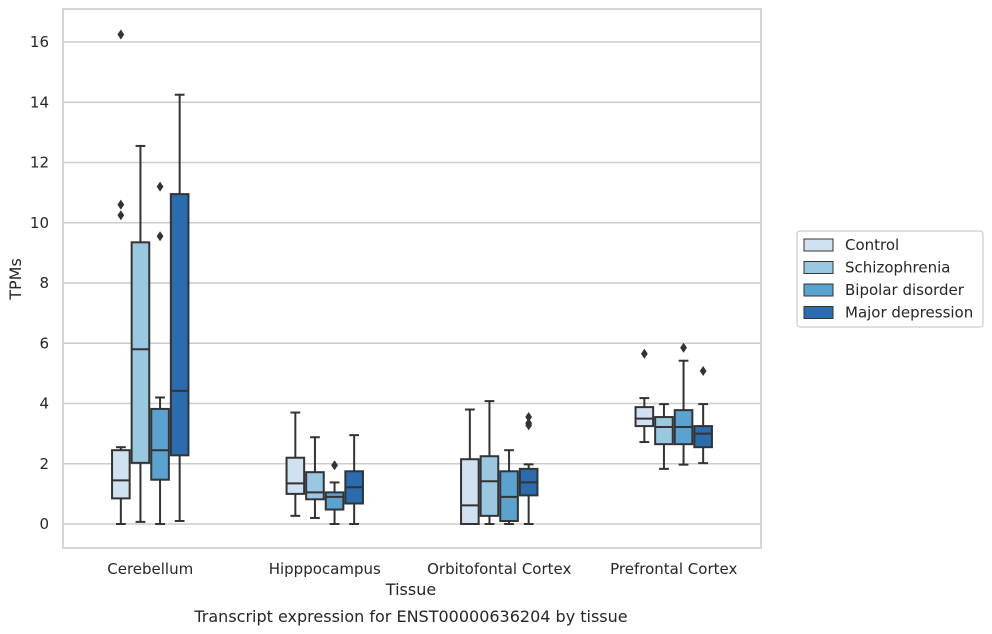  What do you see at coordinates (44, 343) in the screenshot?
I see `y-tick-label: 6` at bounding box center [44, 343].